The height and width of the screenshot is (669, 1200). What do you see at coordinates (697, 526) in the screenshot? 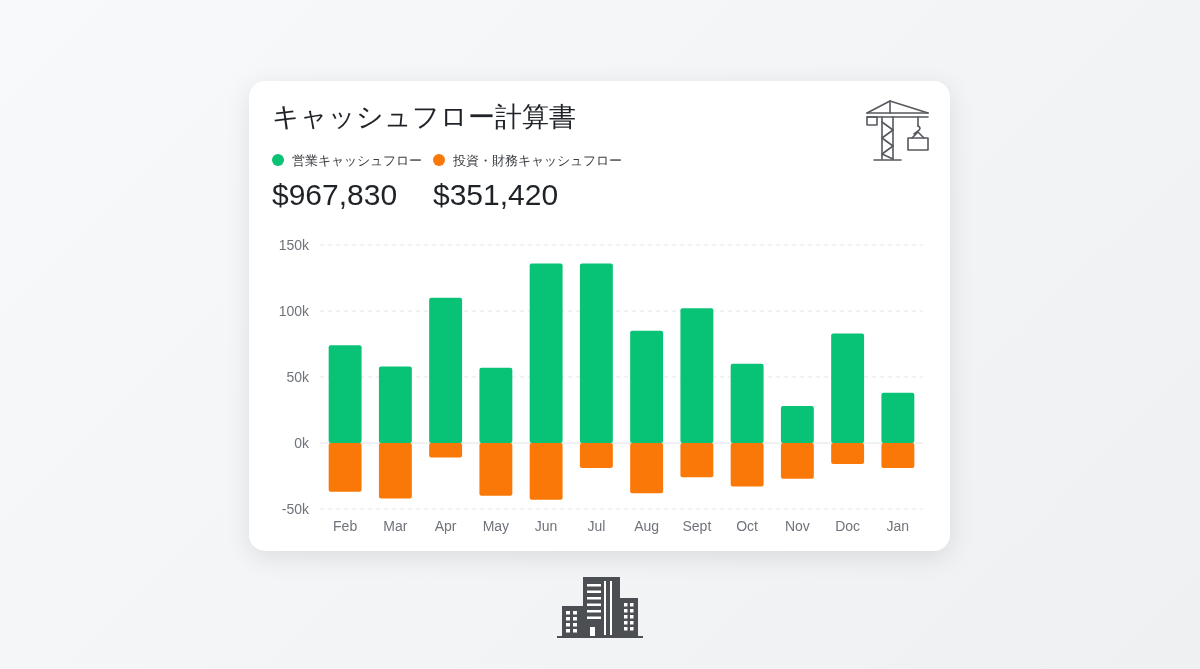
I see `x-tick-label: Sept` at bounding box center [697, 526].